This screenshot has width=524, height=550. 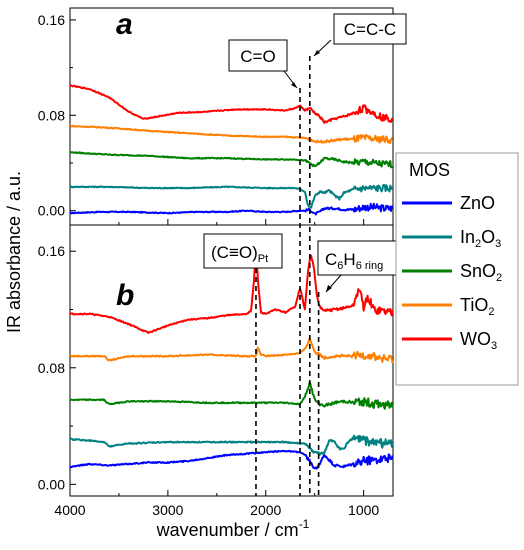 I want to click on ann-co-arrowhead, so click(x=294, y=85).